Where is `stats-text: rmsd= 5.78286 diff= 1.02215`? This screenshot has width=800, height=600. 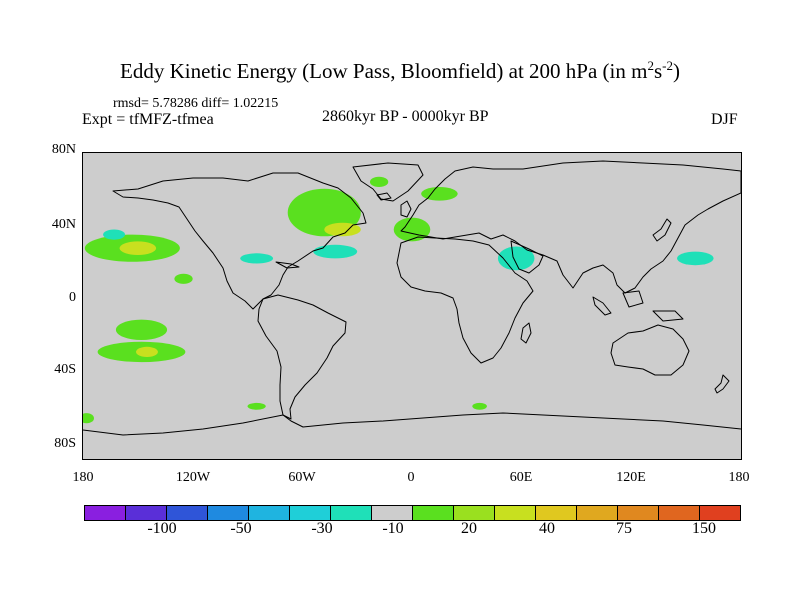
stats-text: rmsd= 5.78286 diff= 1.02215 is located at coordinates (196, 103).